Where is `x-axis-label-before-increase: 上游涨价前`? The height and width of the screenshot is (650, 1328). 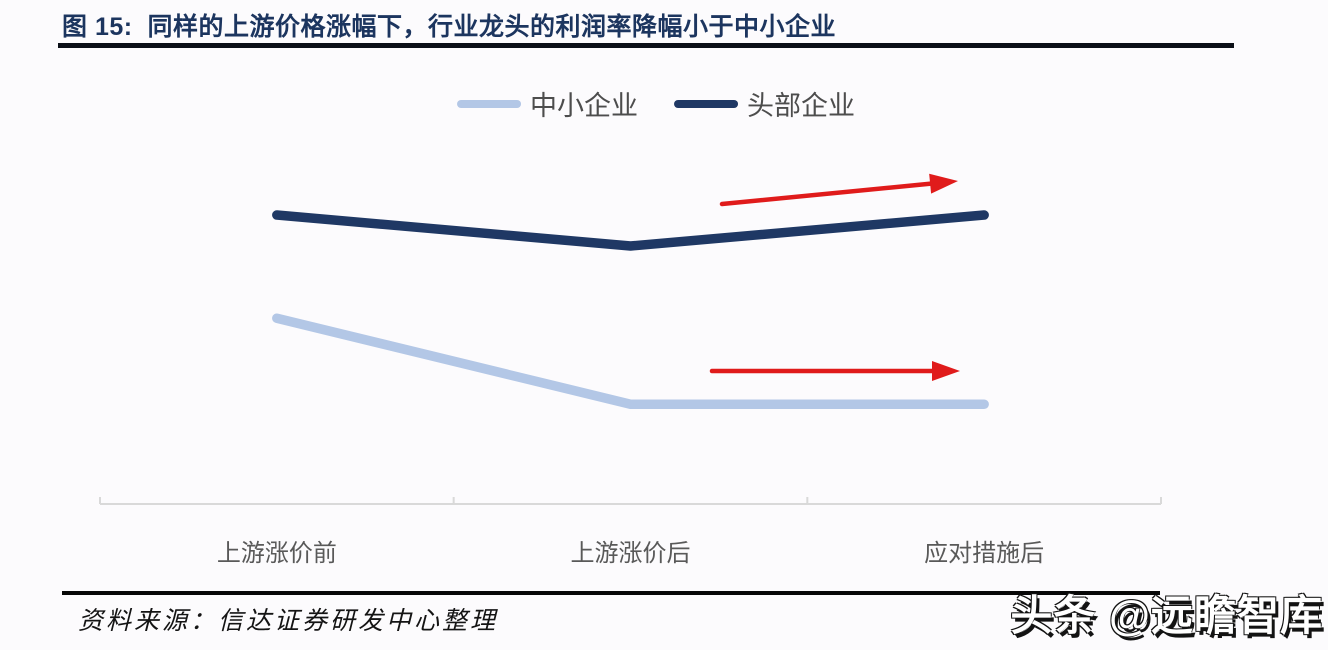 x-axis-label-before-increase: 上游涨价前 is located at coordinates (276, 553).